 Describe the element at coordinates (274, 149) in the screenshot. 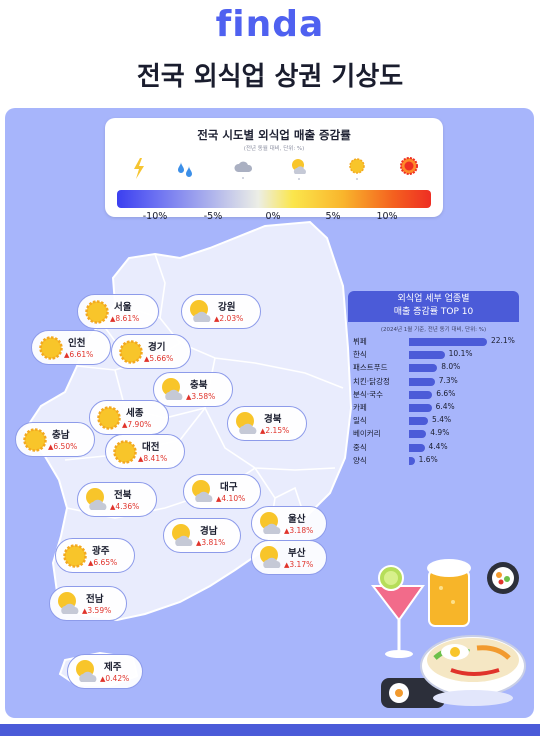

I see `legend-subtitle: (전년 동월 대비, 단위: %)` at that location.